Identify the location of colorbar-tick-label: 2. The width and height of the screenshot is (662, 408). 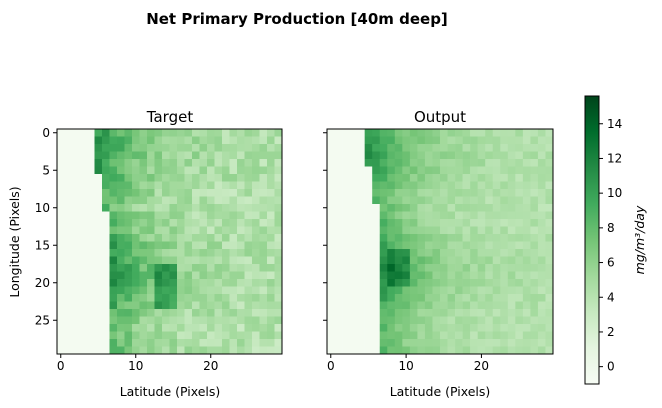
(611, 332).